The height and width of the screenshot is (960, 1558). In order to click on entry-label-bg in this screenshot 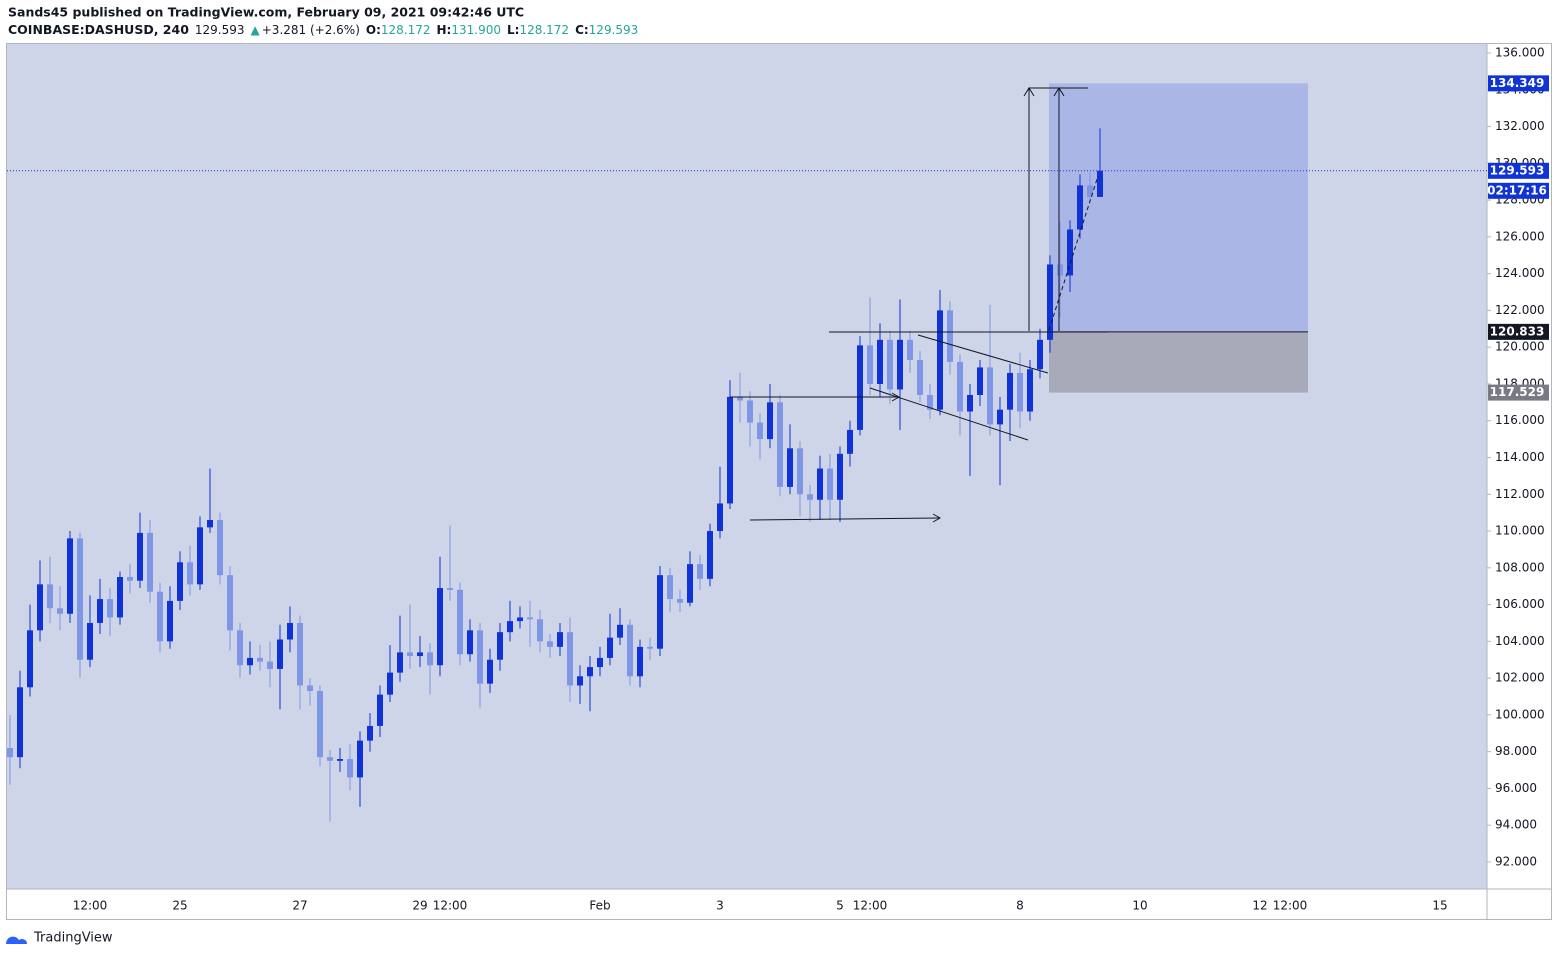, I will do `click(1518, 331)`.